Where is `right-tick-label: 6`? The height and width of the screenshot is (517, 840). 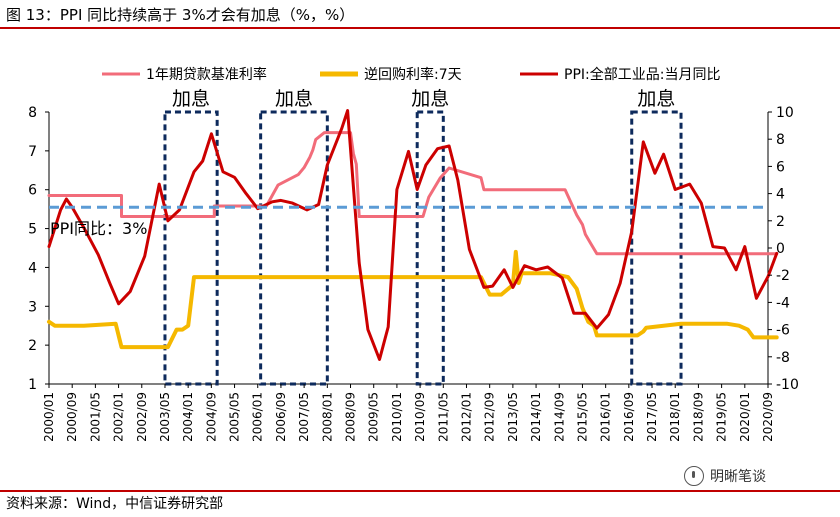 right-tick-label: 6 is located at coordinates (780, 167).